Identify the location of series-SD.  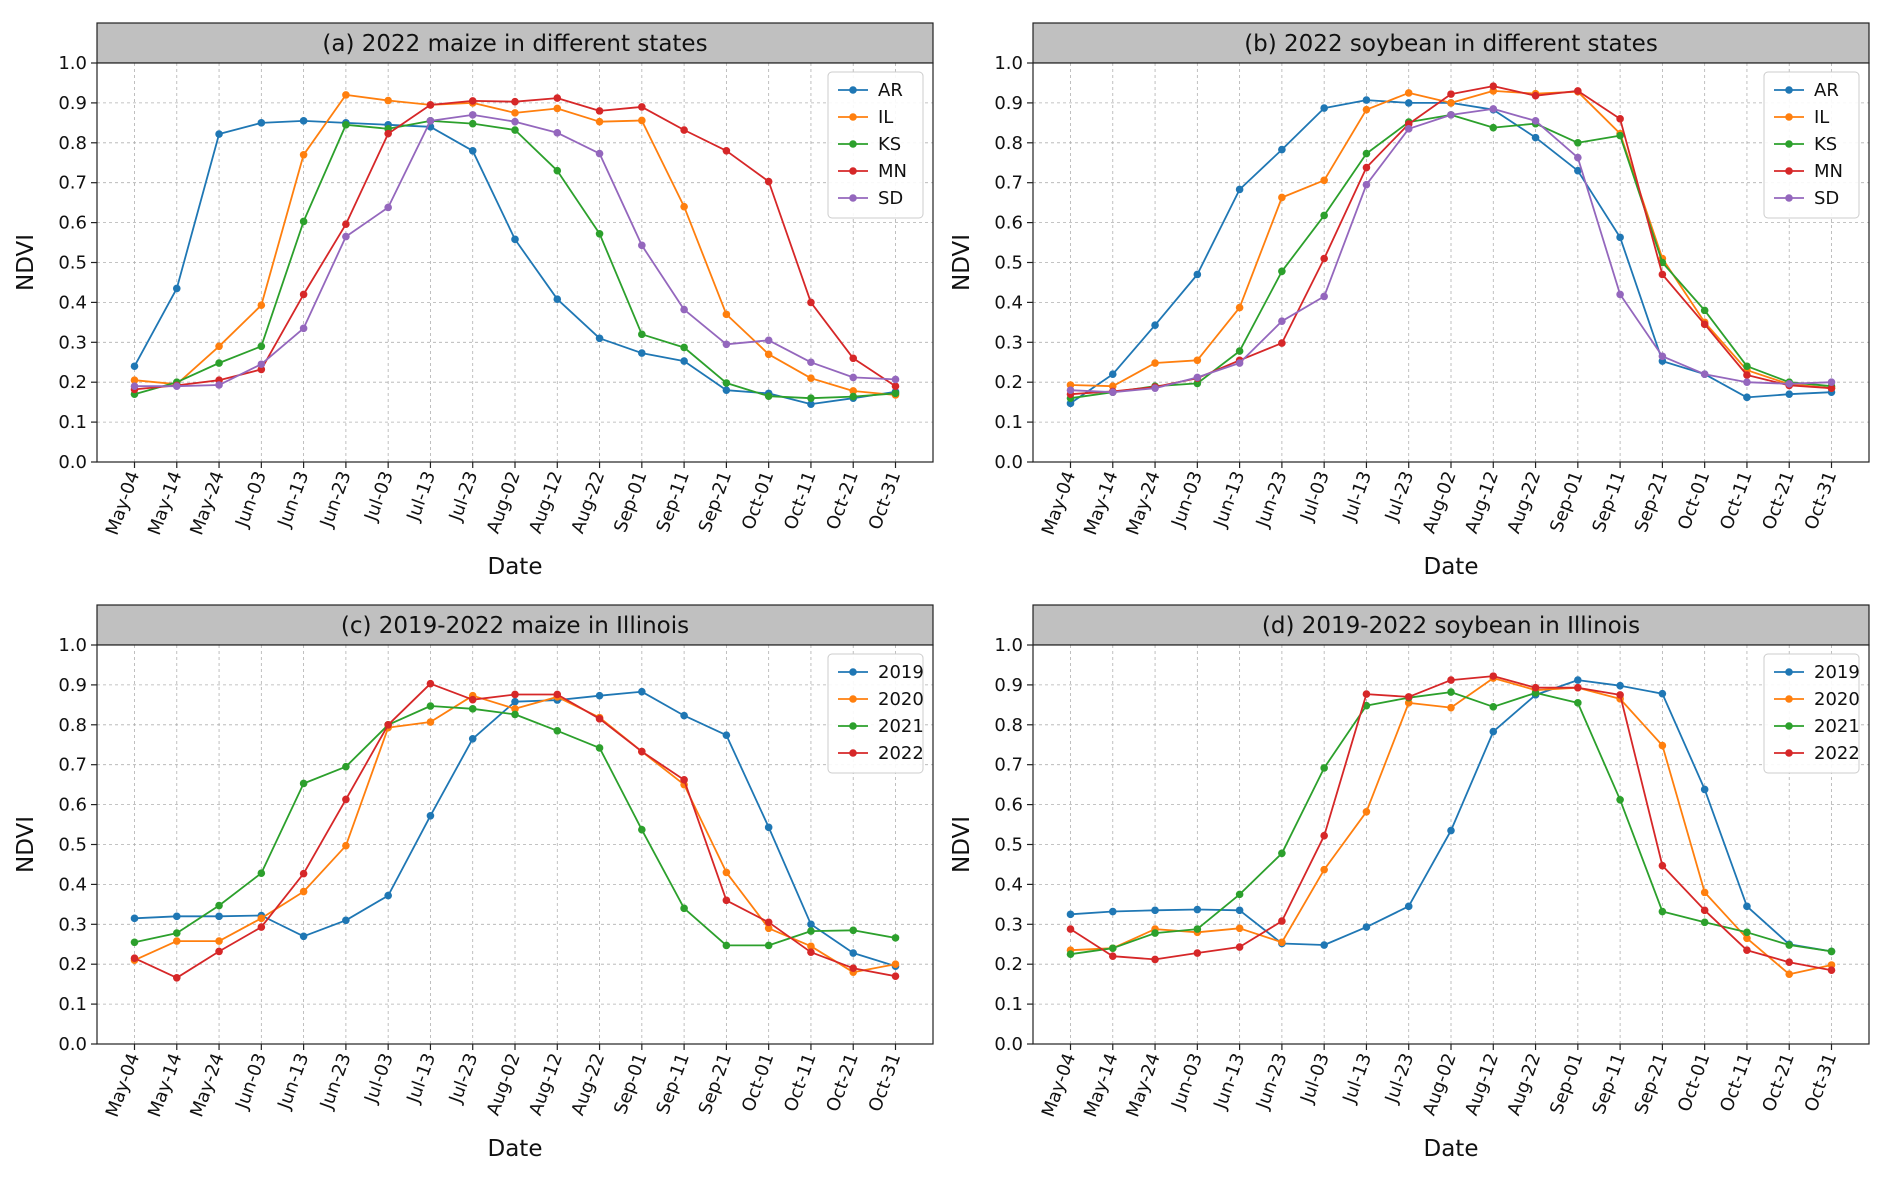
(1451, 250).